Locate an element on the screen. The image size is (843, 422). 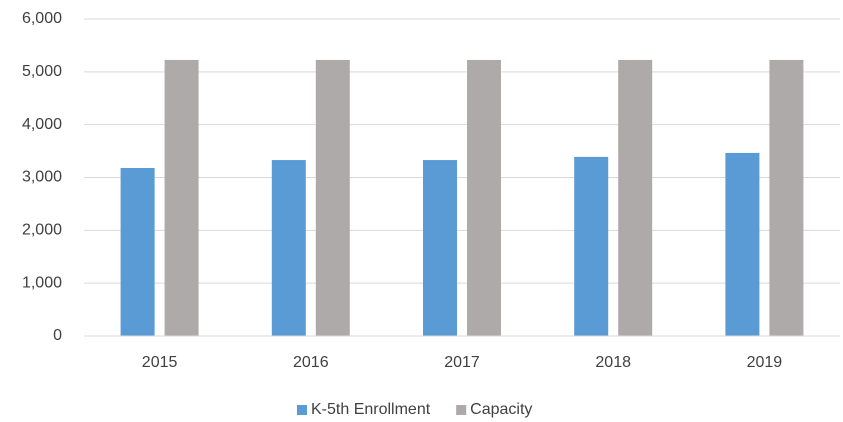
x-tick-label: 2018 is located at coordinates (613, 362).